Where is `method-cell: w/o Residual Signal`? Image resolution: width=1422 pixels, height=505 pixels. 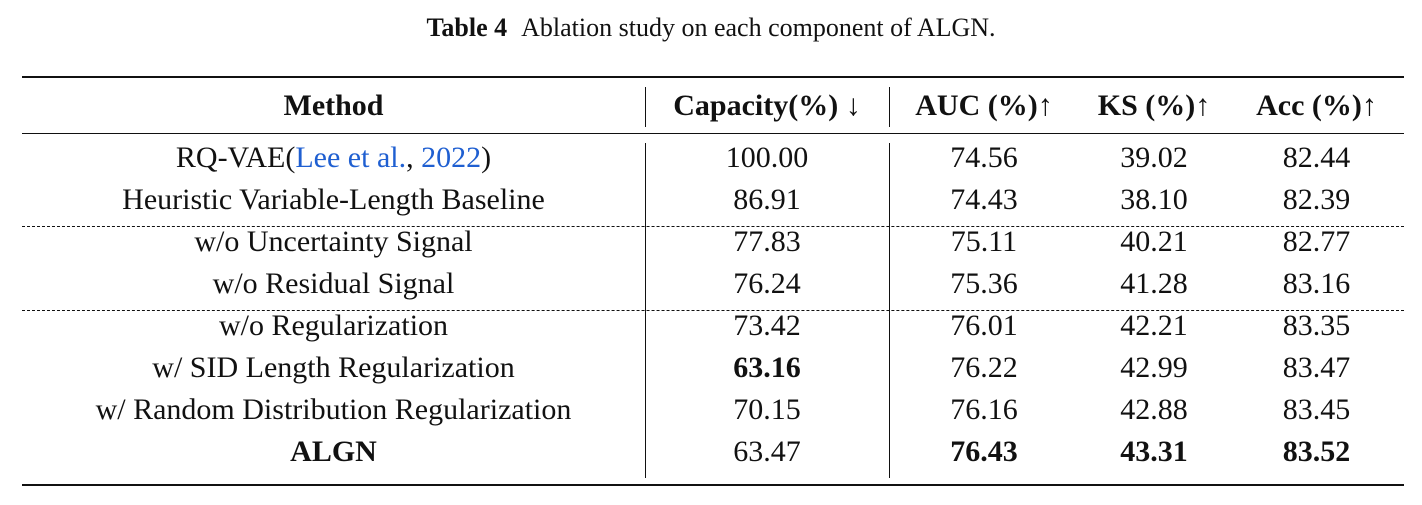 method-cell: w/o Residual Signal is located at coordinates (333, 283).